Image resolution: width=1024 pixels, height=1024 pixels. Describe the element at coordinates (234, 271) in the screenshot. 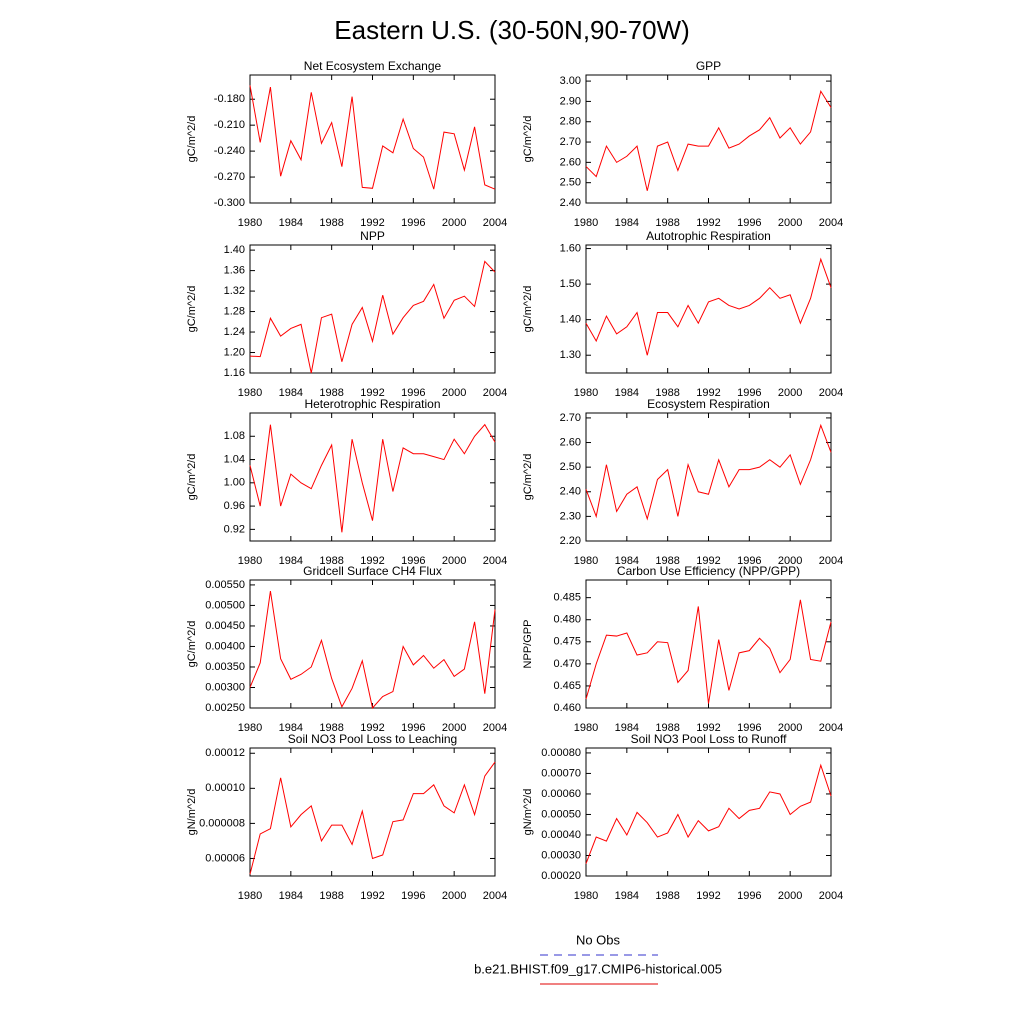

I see `y-tick-label: 1.36` at that location.